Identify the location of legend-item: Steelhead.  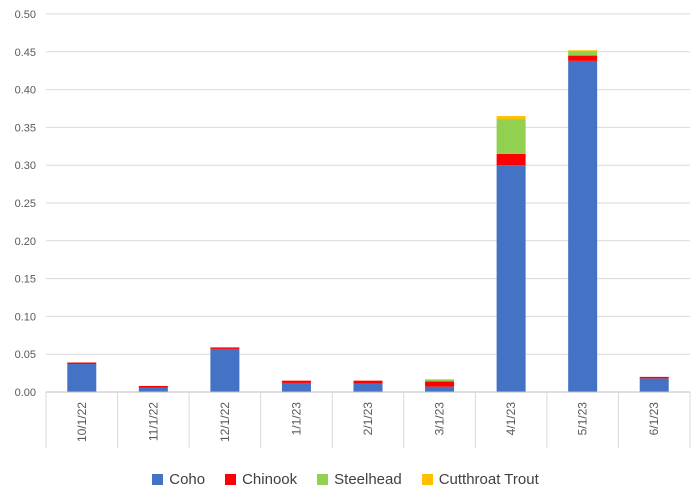
(359, 479).